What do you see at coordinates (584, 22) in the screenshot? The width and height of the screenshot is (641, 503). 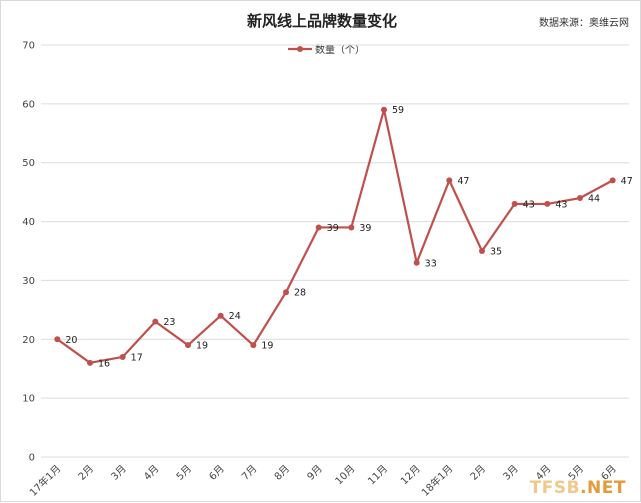 I see `data-source-note: 数据来源：奥维云网` at bounding box center [584, 22].